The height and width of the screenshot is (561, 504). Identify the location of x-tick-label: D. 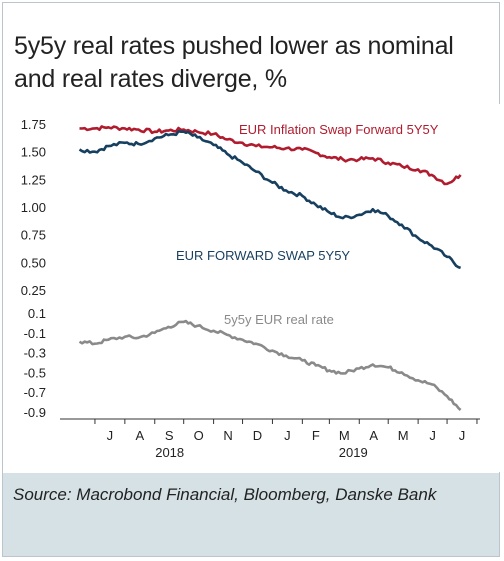
(257, 435).